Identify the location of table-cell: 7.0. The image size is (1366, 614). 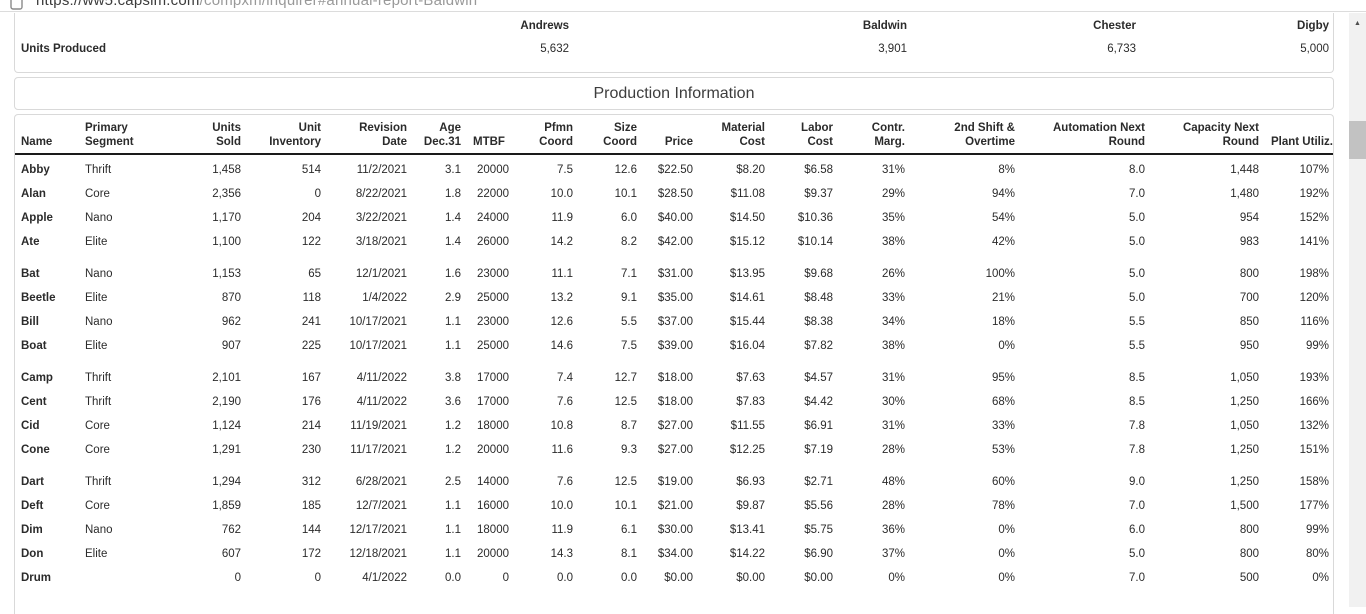
(1137, 194).